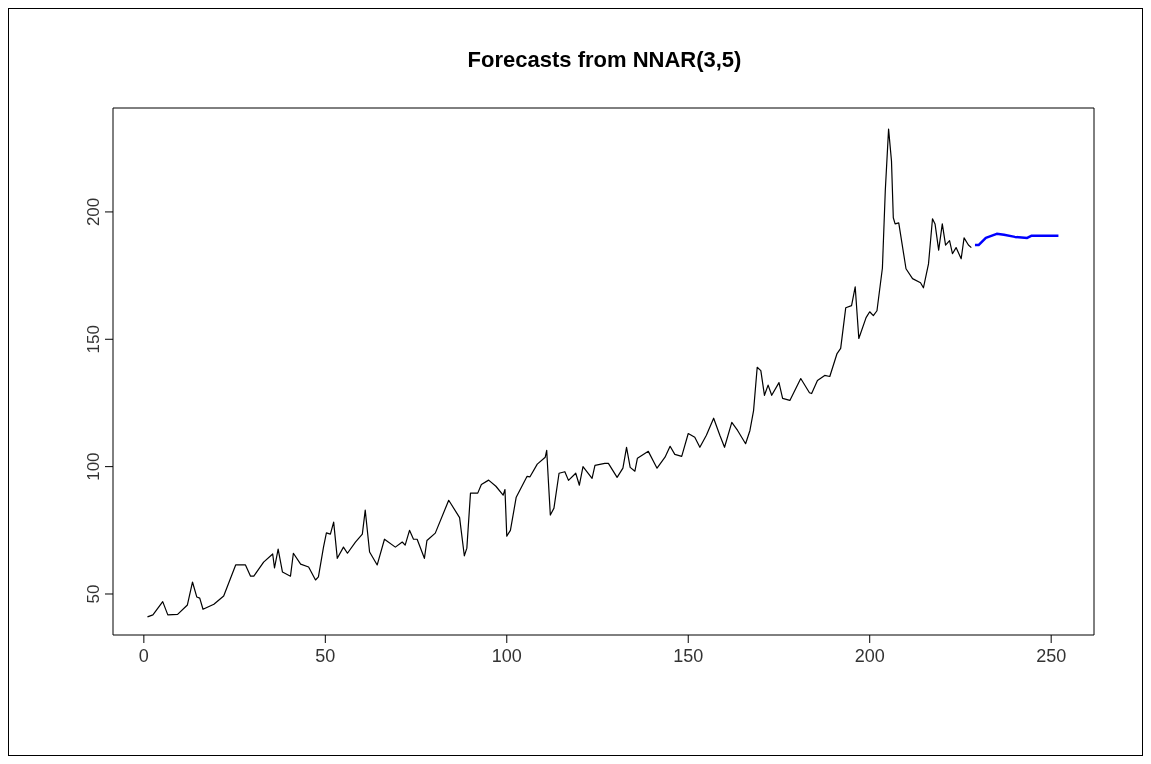 This screenshot has height=764, width=1151. What do you see at coordinates (869, 655) in the screenshot?
I see `x-tick-label: 200` at bounding box center [869, 655].